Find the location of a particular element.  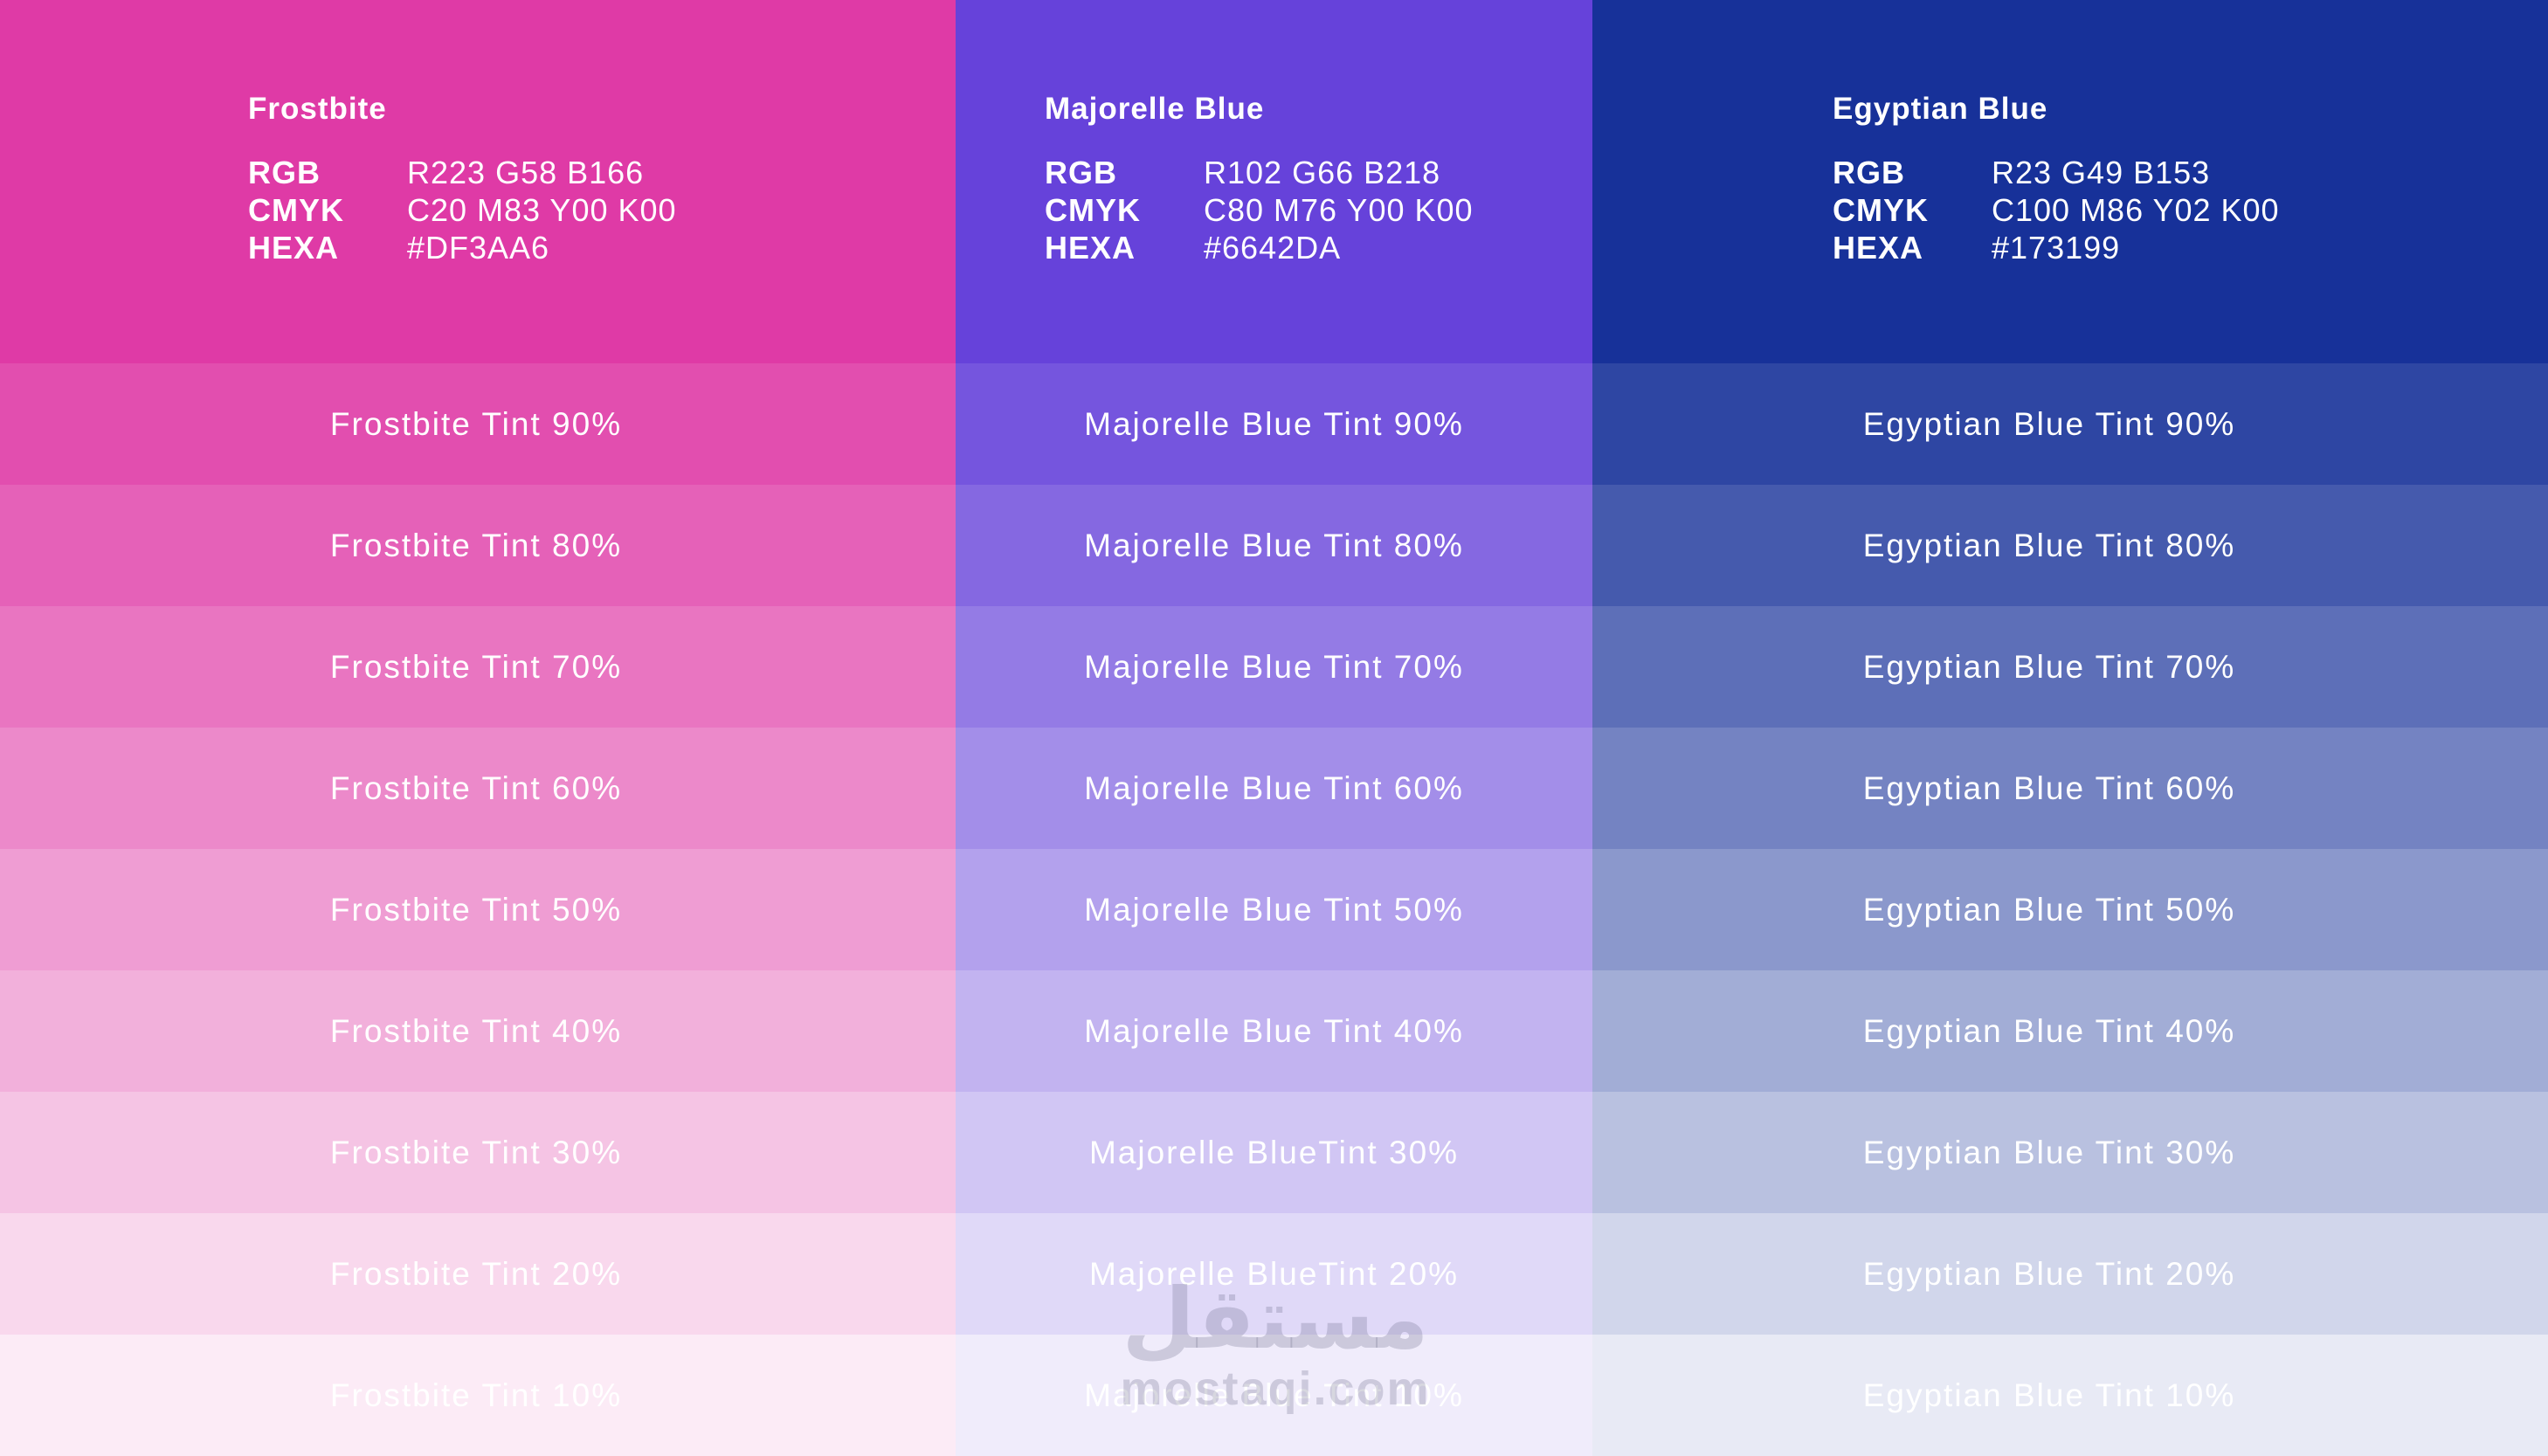

tint-label: Majorelle Blue Tint 60% is located at coordinates (1274, 787).